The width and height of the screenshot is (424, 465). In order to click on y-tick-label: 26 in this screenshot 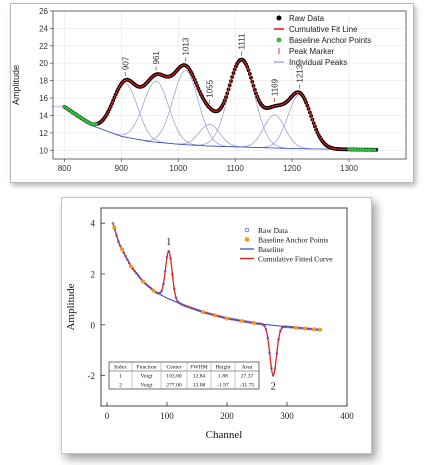, I will do `click(43, 11)`.